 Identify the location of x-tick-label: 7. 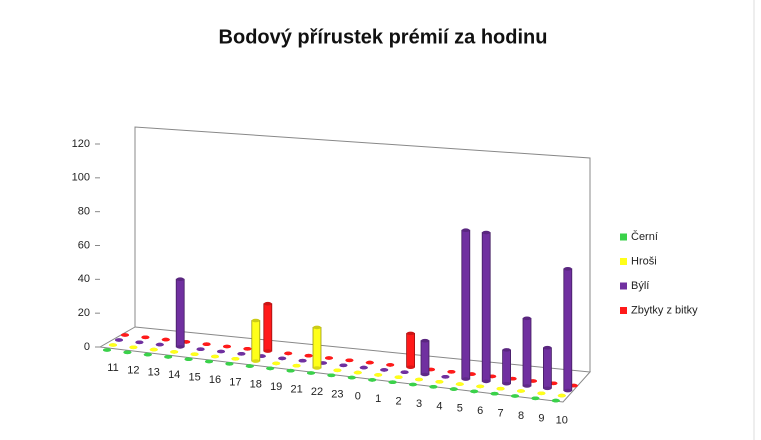
(501, 414).